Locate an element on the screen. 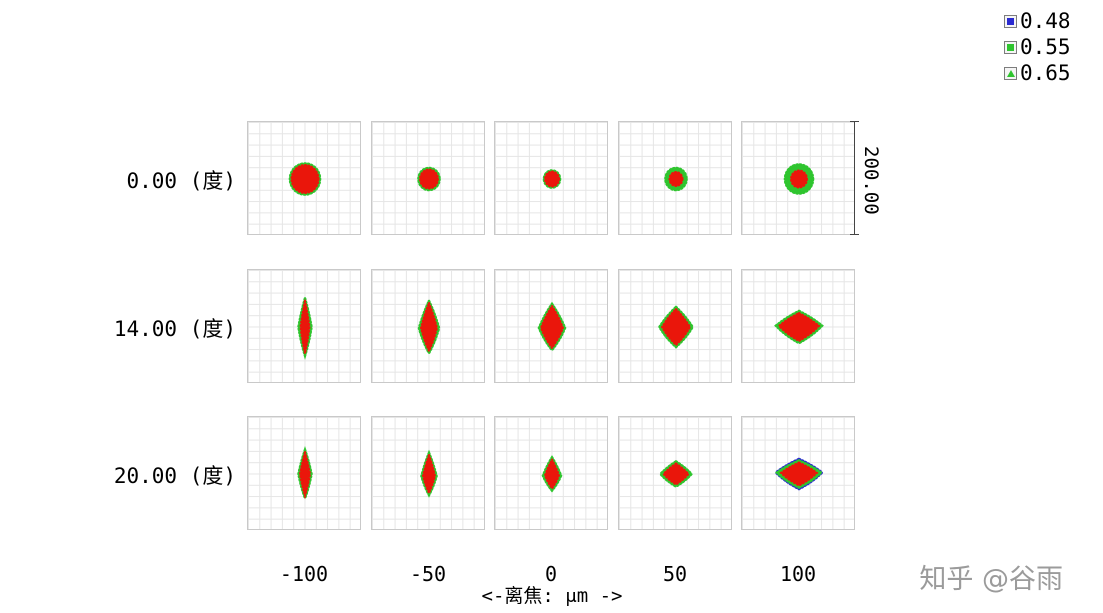 This screenshot has width=1103, height=613. legend-item: 0.55 is located at coordinates (1037, 47).